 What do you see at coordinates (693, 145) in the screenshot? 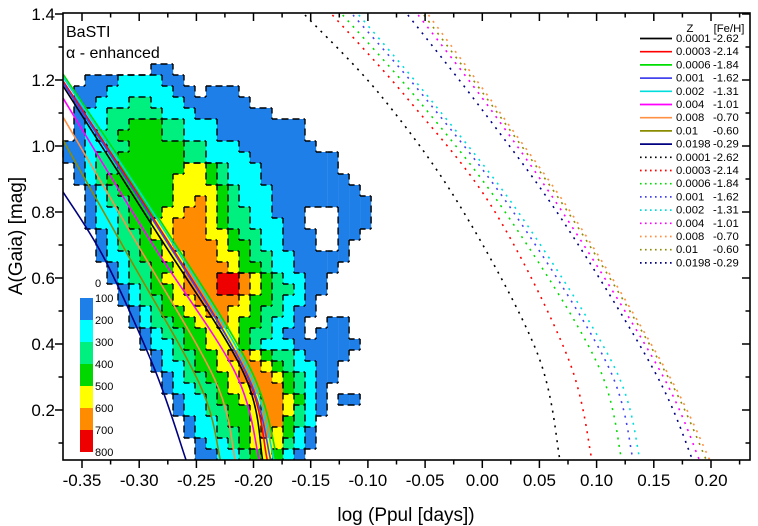
I see `legend-z-value: 0.0198` at bounding box center [693, 145].